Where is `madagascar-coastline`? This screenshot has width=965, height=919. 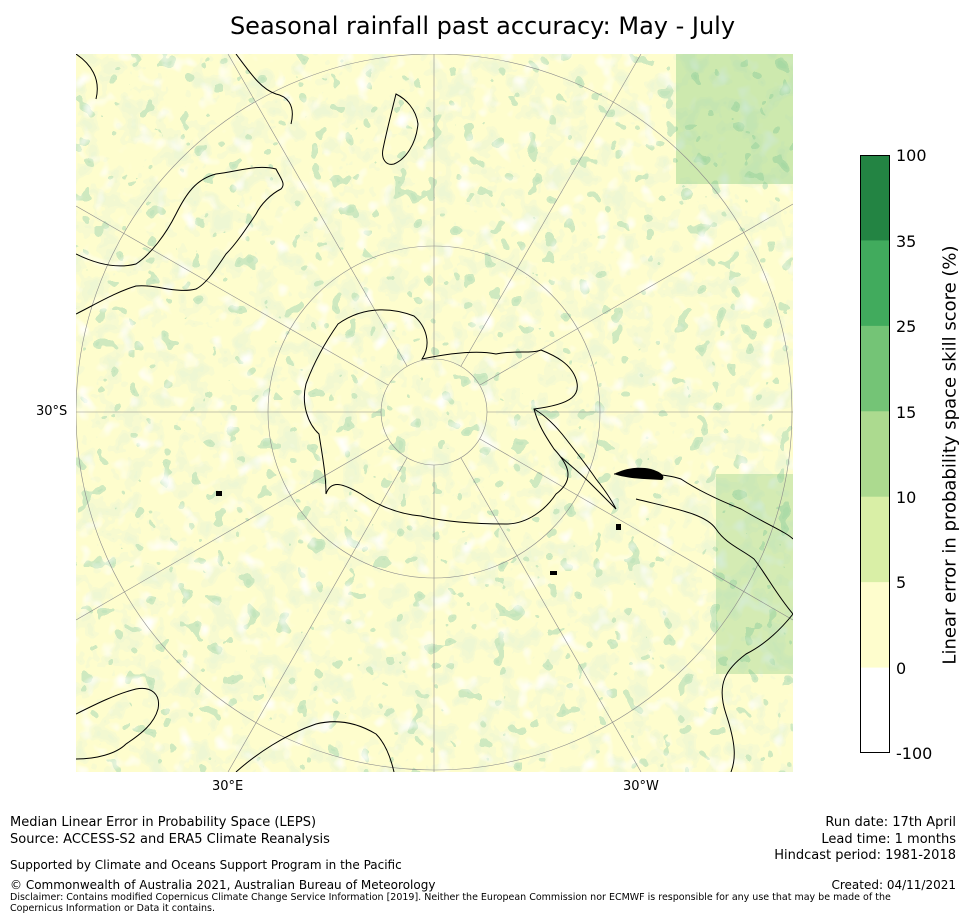 madagascar-coastline is located at coordinates (400, 129).